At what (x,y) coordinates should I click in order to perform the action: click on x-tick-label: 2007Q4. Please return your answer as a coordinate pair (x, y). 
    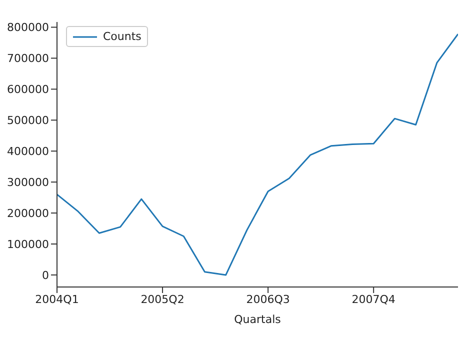
    Looking at the image, I should click on (374, 299).